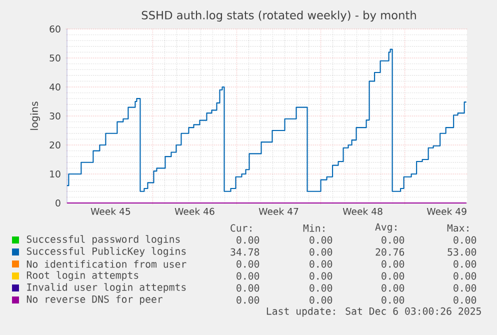 This screenshot has width=497, height=335. What do you see at coordinates (106, 252) in the screenshot?
I see `legend-label: Successful PublicKey logins` at bounding box center [106, 252].